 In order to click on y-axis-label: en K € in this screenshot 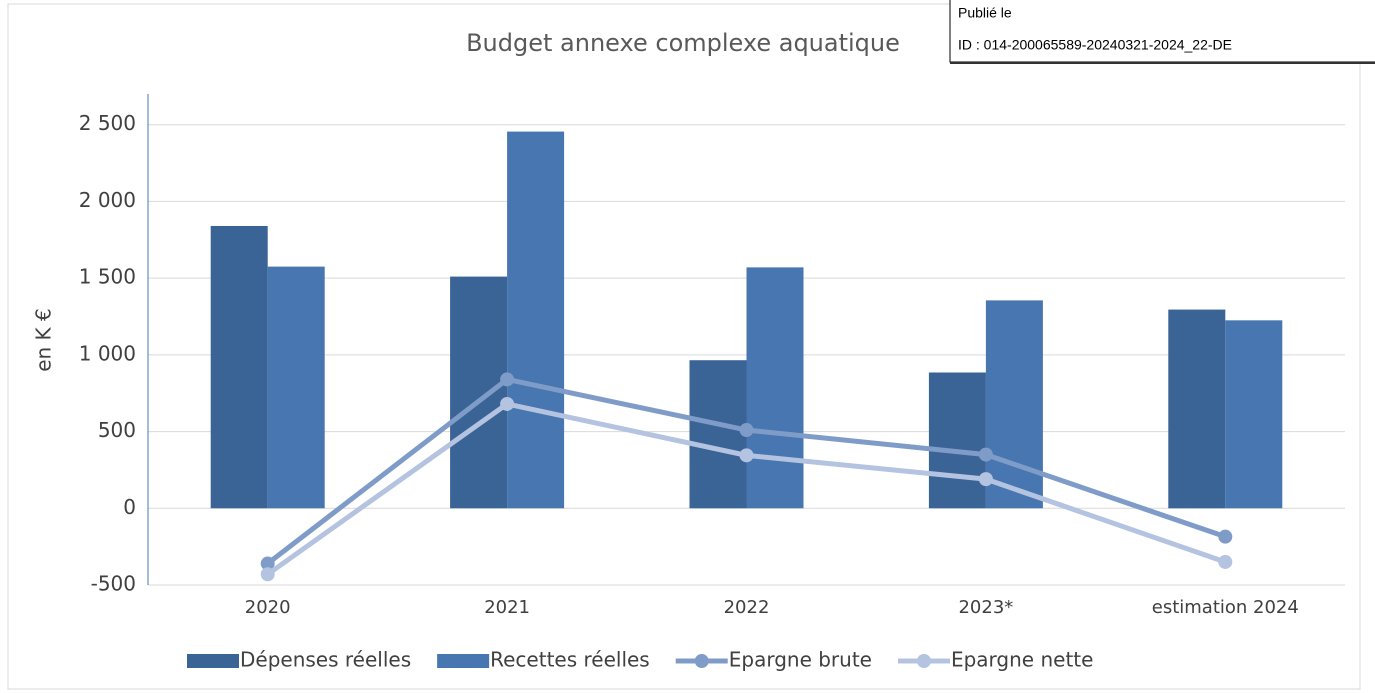, I will do `click(44, 340)`.